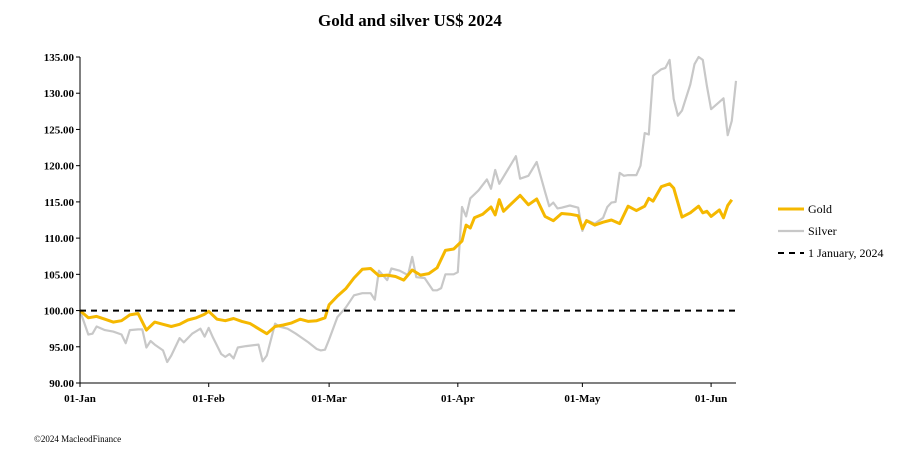 Image resolution: width=902 pixels, height=456 pixels. I want to click on y-tick-label: 130.00, so click(59, 94).